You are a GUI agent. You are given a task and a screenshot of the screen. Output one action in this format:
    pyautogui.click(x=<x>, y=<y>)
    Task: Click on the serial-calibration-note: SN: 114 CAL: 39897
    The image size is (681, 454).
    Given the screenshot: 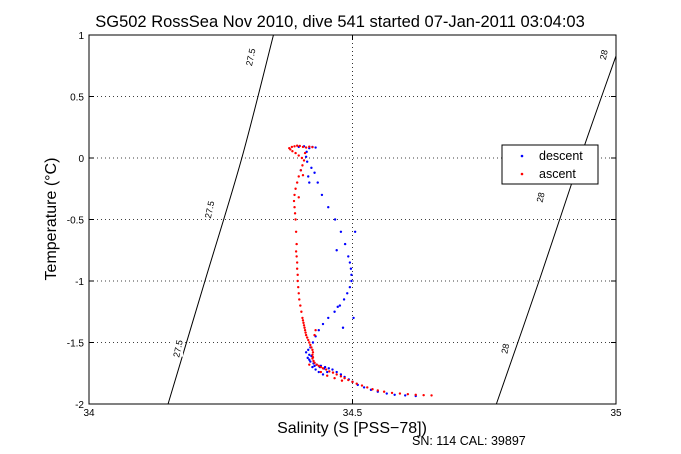 What is the action you would take?
    pyautogui.click(x=469, y=441)
    